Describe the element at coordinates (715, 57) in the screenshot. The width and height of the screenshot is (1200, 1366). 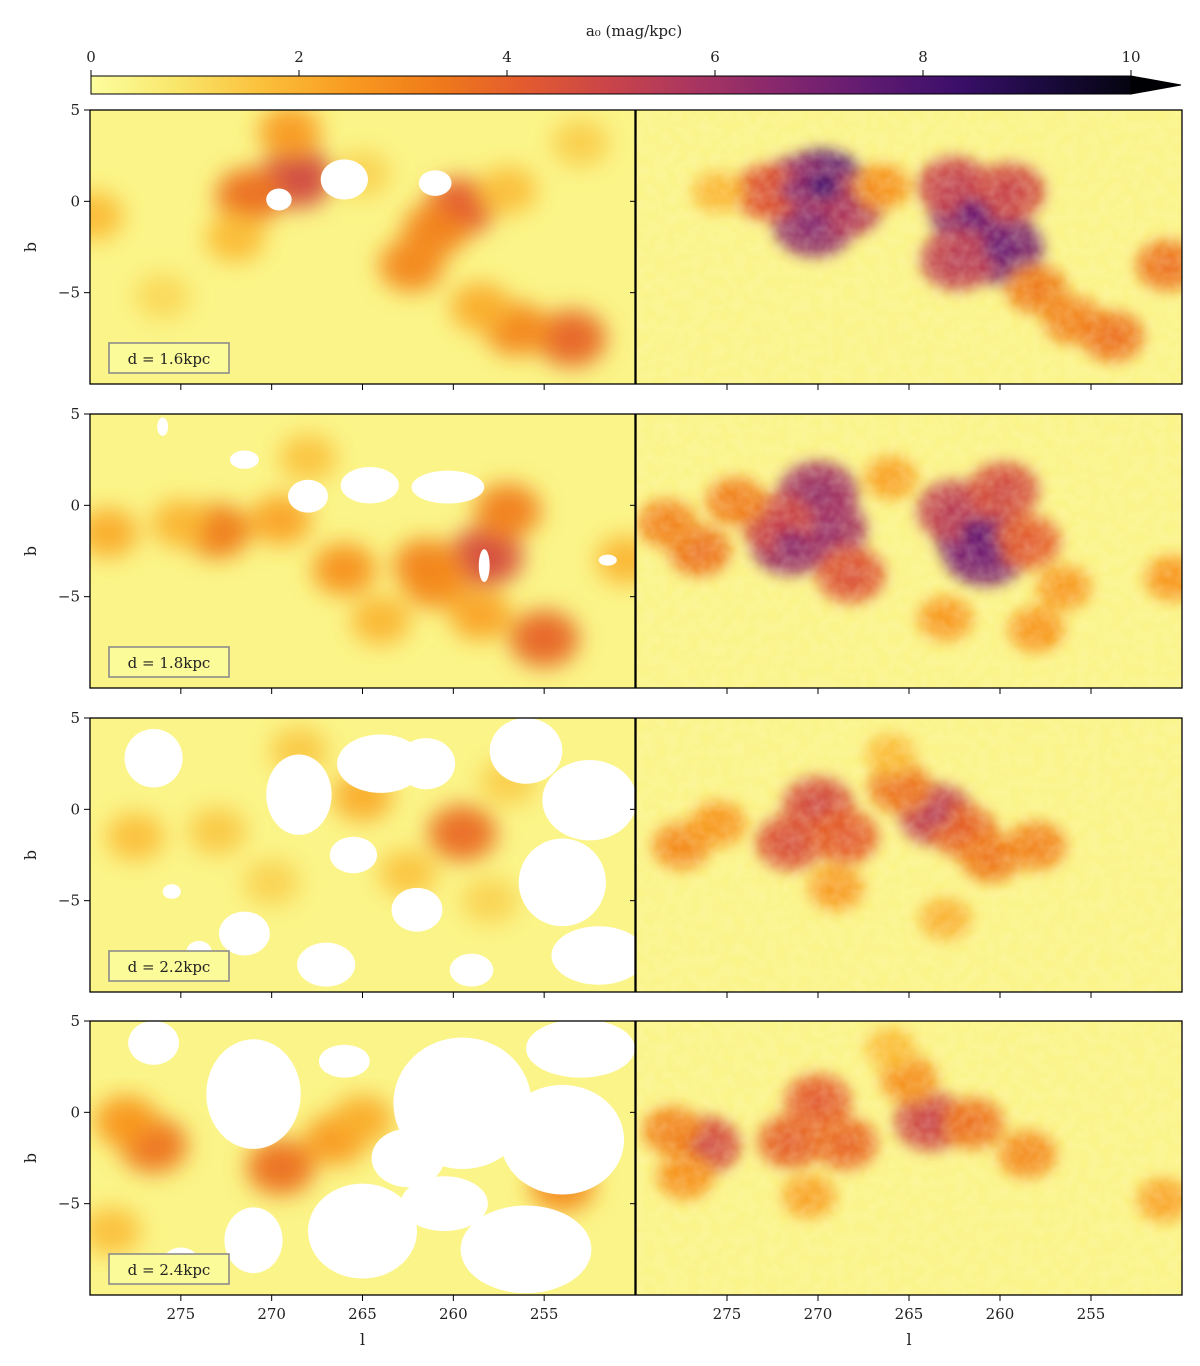
I see `colorbar-tick-label: 6` at that location.